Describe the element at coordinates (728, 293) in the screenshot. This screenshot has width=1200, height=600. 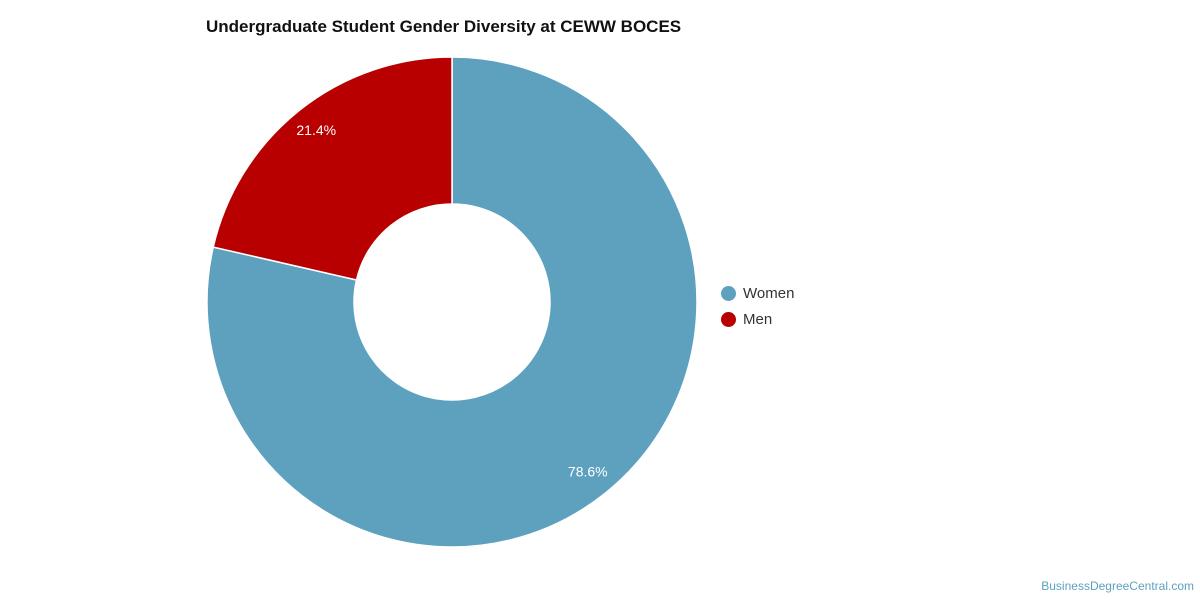
I see `legend-swatch-women` at that location.